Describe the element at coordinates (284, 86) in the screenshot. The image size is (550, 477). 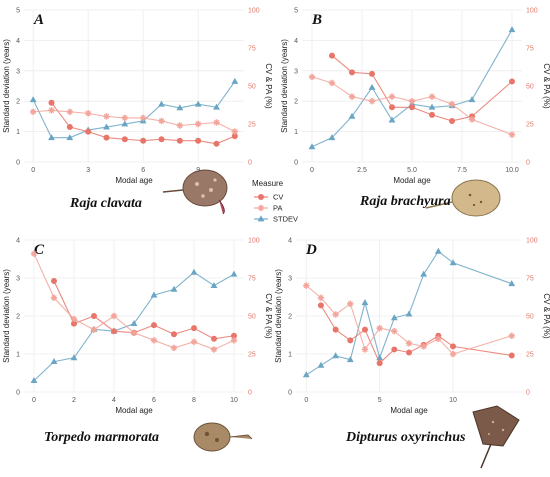
I see `y-axis-label: Standard deviation (years)` at that location.